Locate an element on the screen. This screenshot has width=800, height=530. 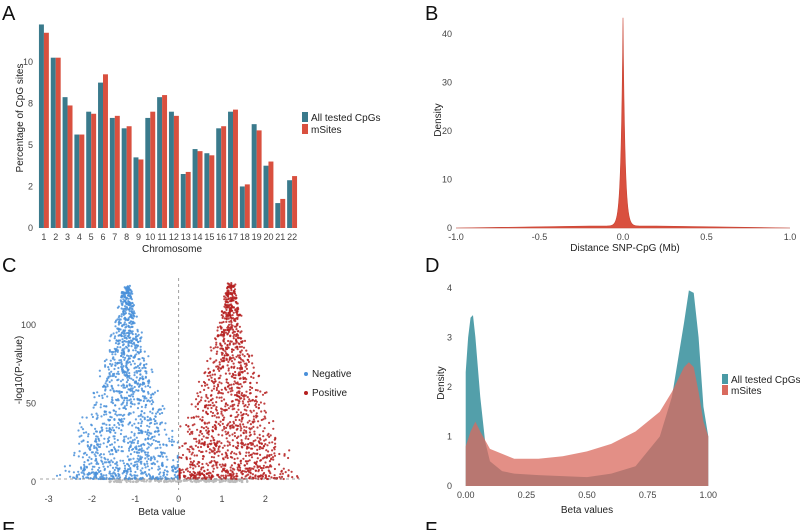
y-tick-label: 3 is located at coordinates (449, 337).